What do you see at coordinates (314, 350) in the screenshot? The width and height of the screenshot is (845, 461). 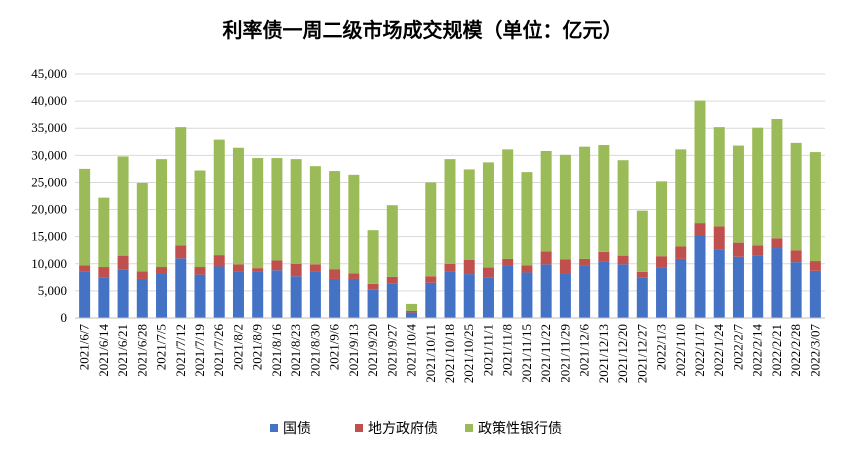 I see `x-tick-label: 2021/8/30` at bounding box center [314, 350].